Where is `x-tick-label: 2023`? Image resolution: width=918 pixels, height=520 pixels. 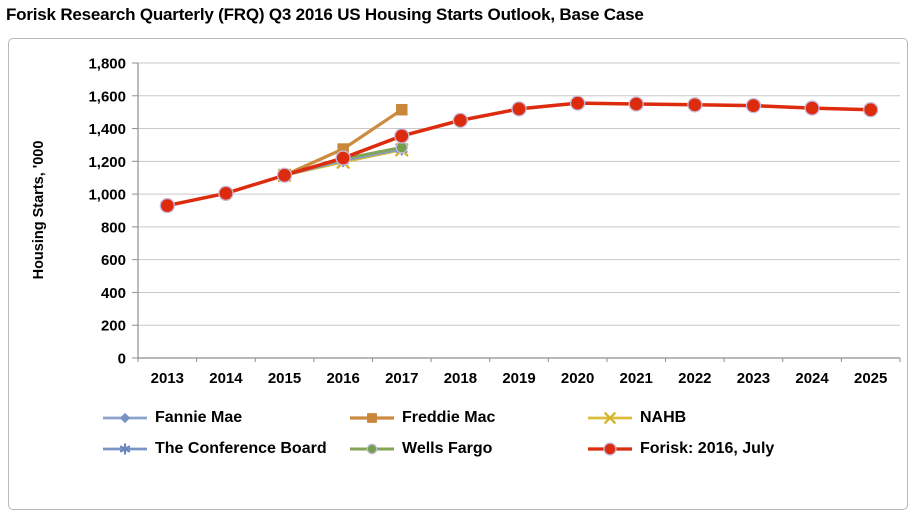 x-tick-label: 2023 is located at coordinates (753, 378).